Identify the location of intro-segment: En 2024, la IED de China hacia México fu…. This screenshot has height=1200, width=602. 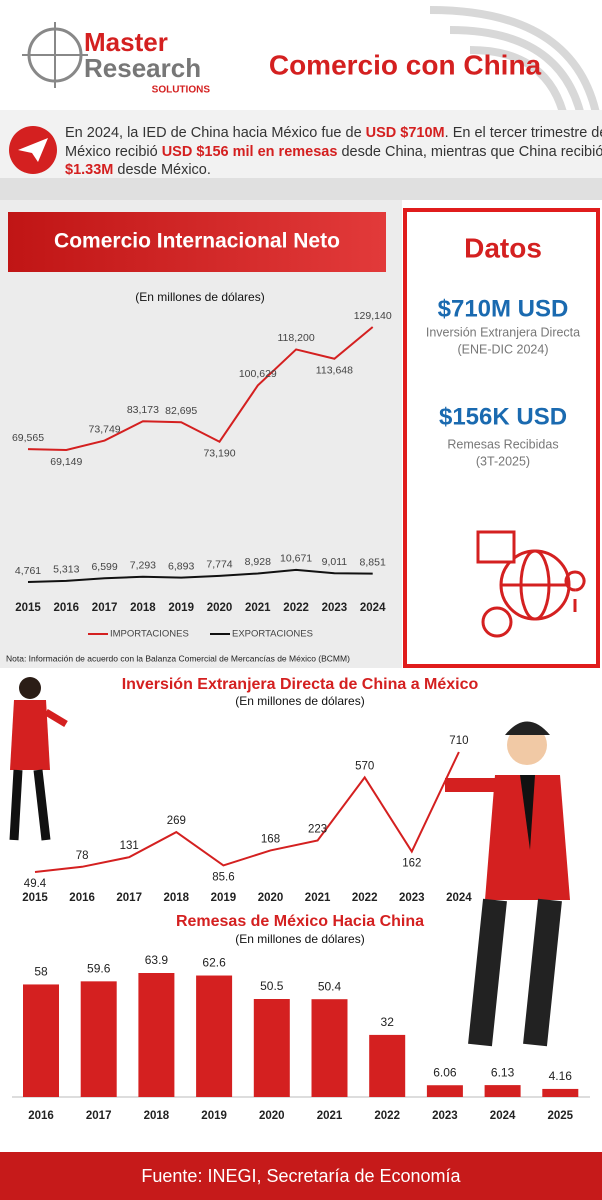
(215, 133).